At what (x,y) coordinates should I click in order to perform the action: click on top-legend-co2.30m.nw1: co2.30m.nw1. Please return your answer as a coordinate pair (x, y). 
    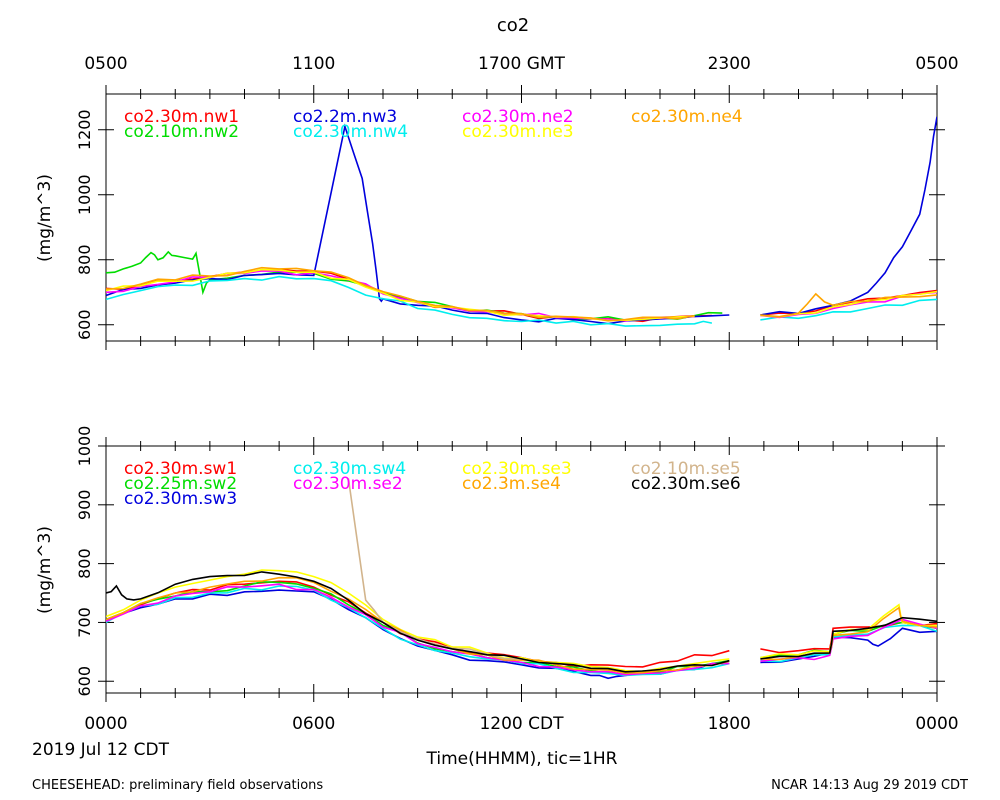
    Looking at the image, I should click on (181, 117).